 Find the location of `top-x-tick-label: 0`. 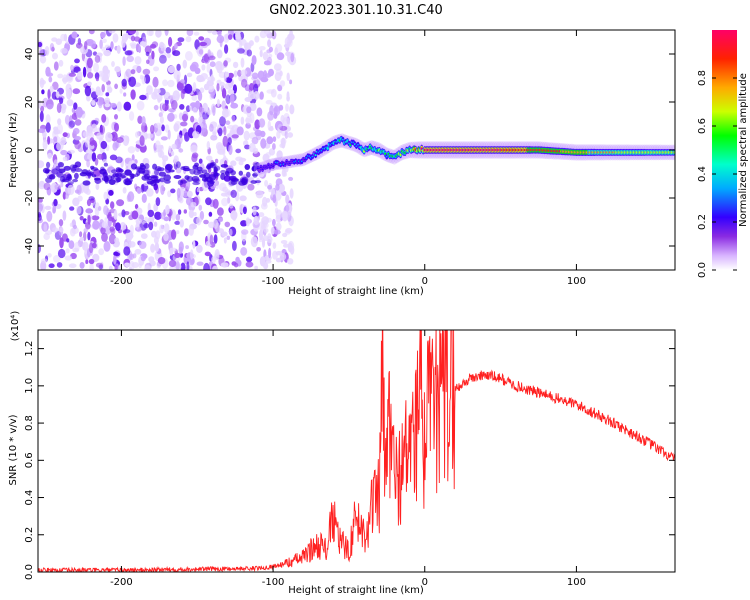

top-x-tick-label: 0 is located at coordinates (425, 281).